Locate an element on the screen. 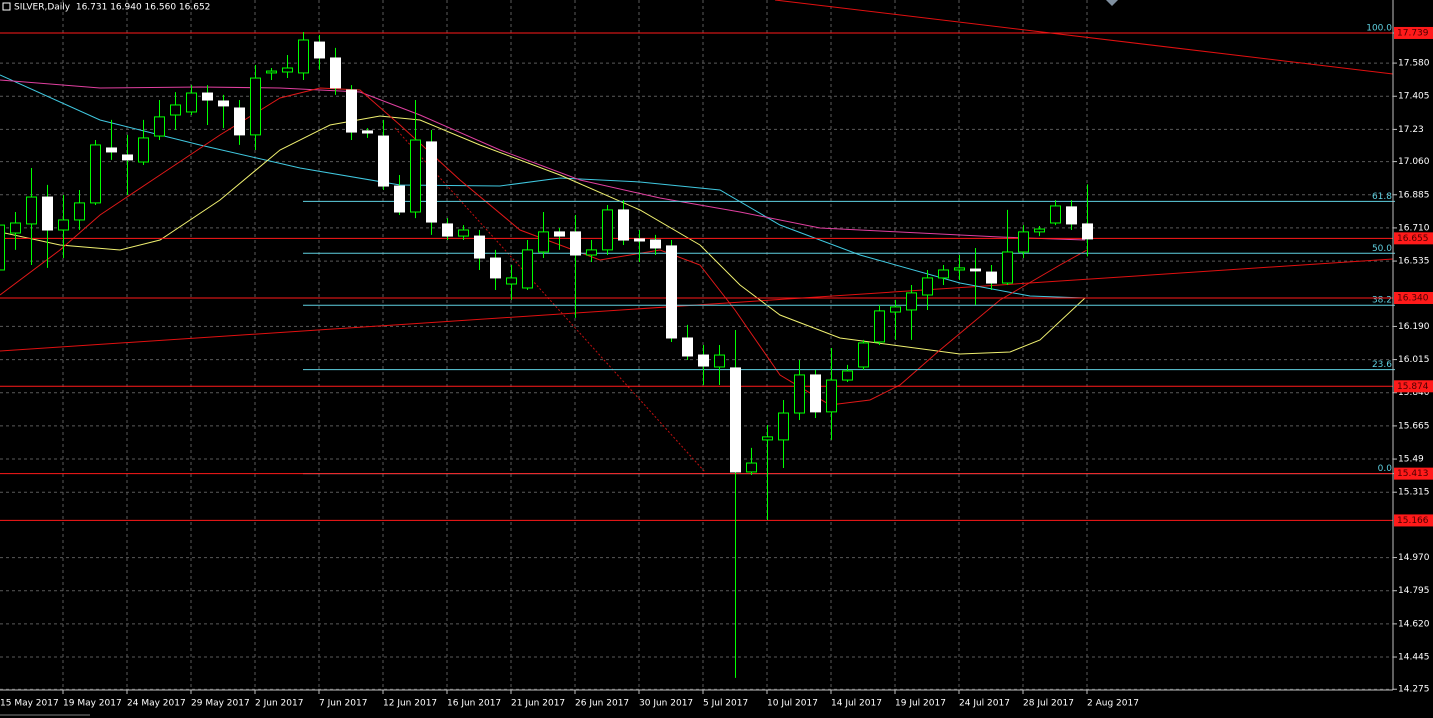  price-level-label: 15.413 is located at coordinates (1413, 474).